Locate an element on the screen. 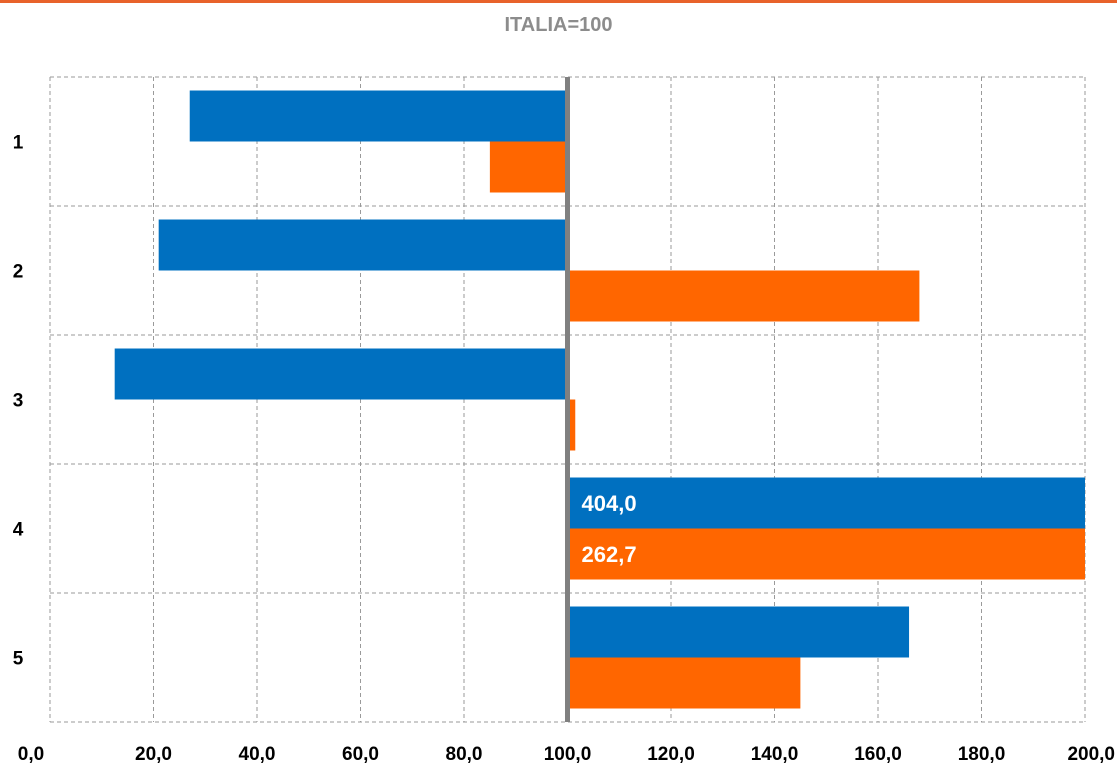  x-tick-label: 40,0 is located at coordinates (257, 754).